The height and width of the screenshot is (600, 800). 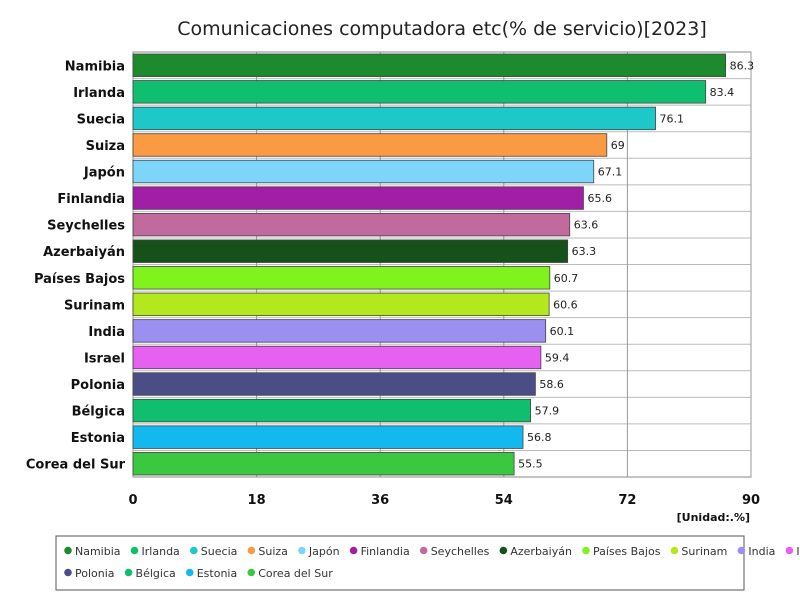 What do you see at coordinates (672, 118) in the screenshot?
I see `value-label: 76.1` at bounding box center [672, 118].